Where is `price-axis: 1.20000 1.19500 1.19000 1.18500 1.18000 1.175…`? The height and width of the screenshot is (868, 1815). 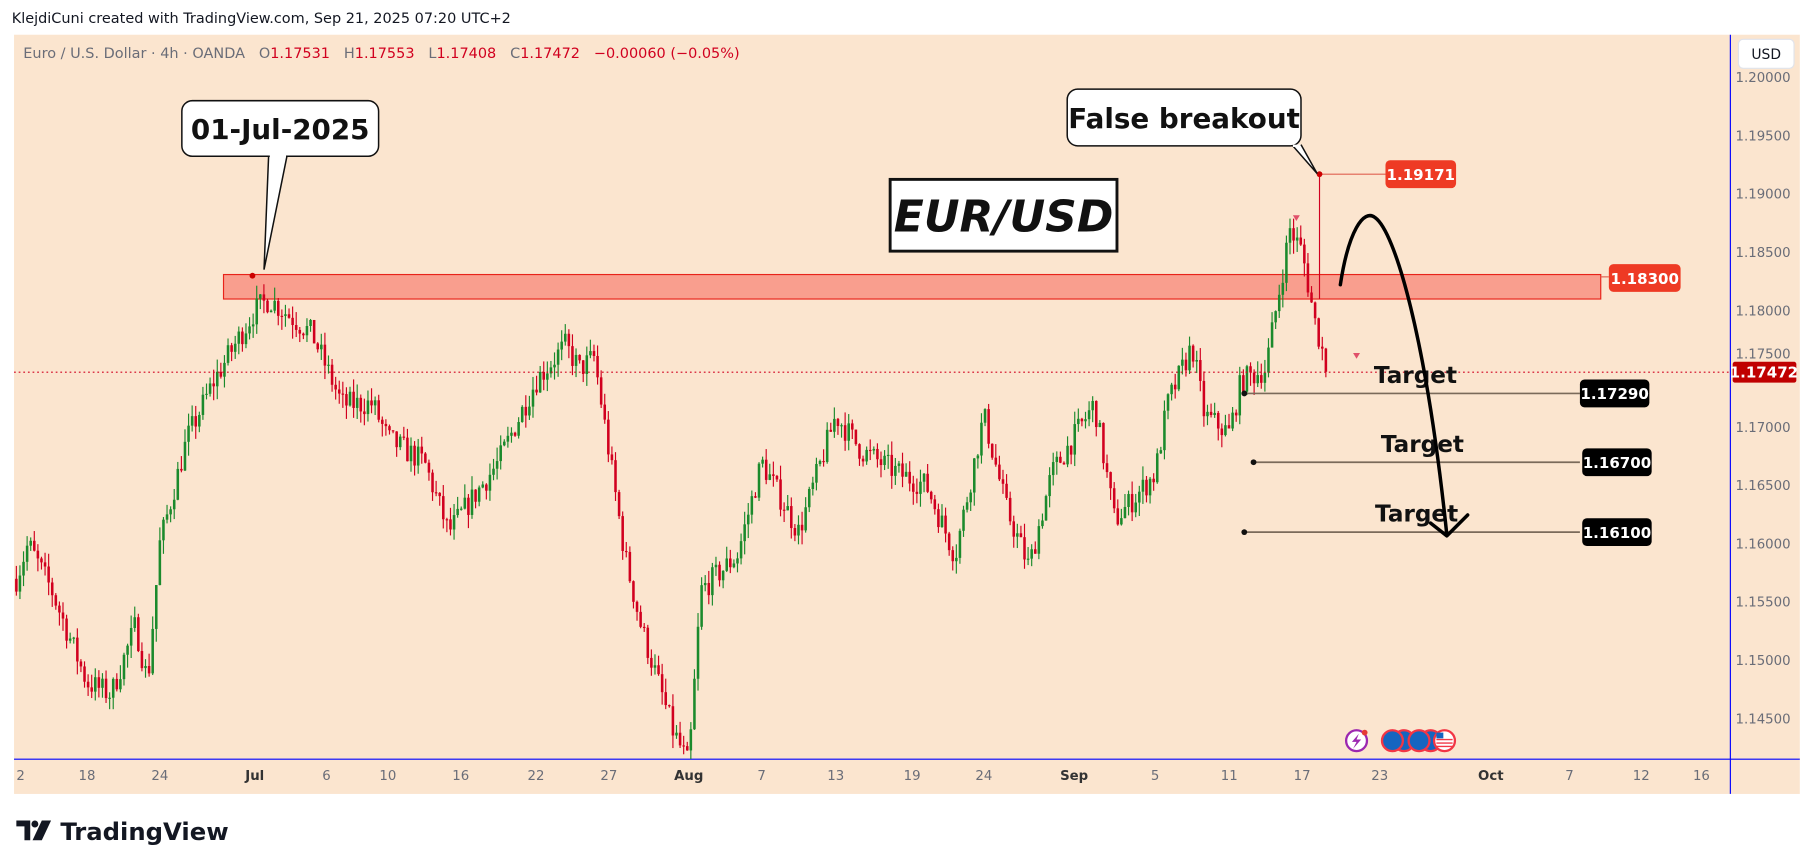 price-axis: 1.20000 1.19500 1.19000 1.18500 1.18000 1.175… is located at coordinates (1763, 399).